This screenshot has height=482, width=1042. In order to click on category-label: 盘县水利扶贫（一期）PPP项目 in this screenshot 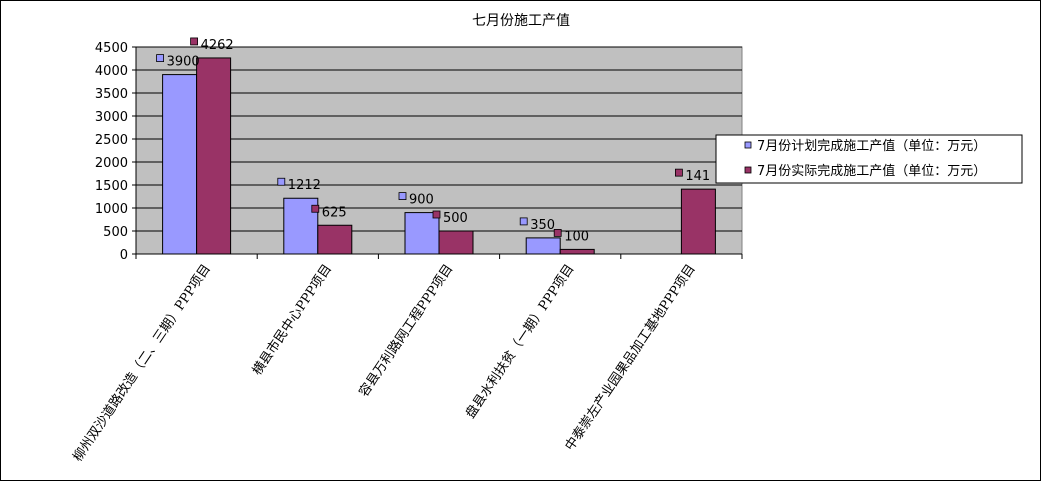, I will do `click(519, 341)`.